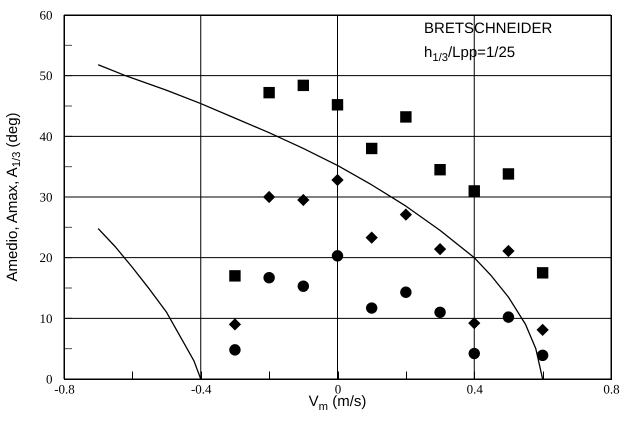 The image size is (630, 426). What do you see at coordinates (46, 318) in the screenshot?
I see `y-tick-label: 10` at bounding box center [46, 318].